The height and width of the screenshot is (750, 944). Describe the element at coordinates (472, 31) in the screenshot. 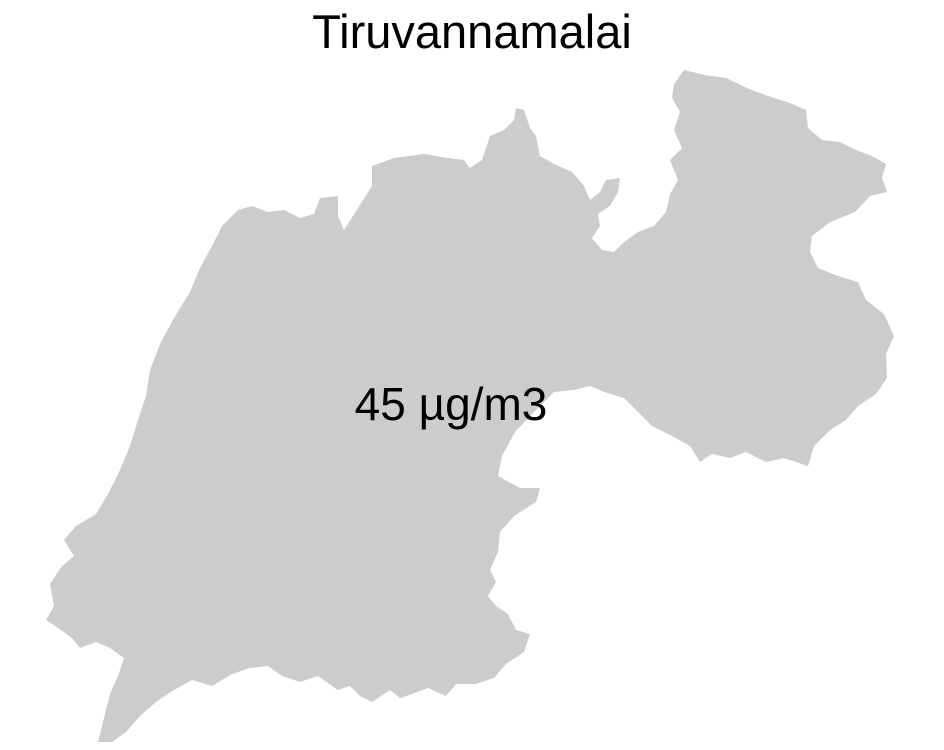

I see `map-title: Tiruvannamalai` at that location.